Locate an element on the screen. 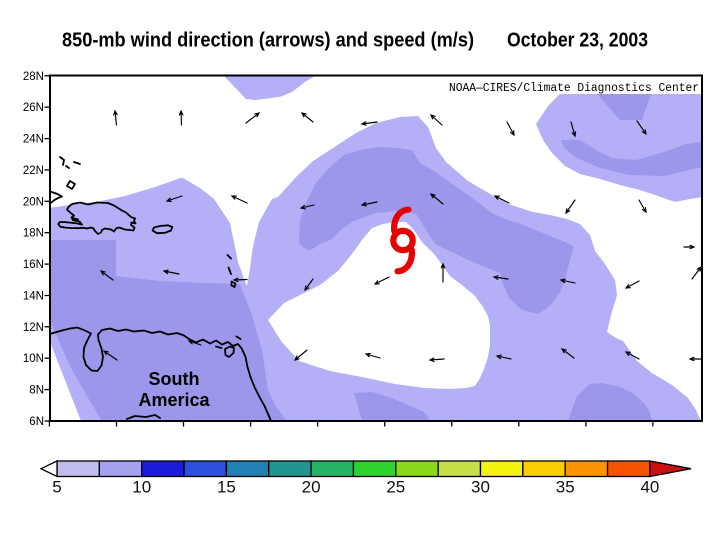 The width and height of the screenshot is (720, 545). svg-text: South is located at coordinates (174, 379).